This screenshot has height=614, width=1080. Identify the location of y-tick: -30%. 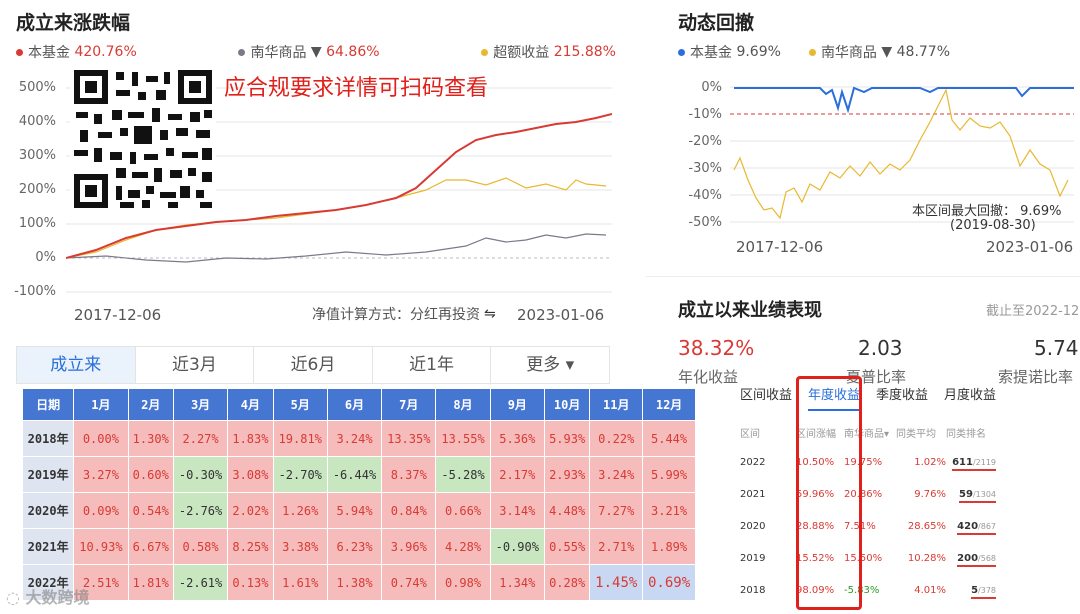
(705, 168).